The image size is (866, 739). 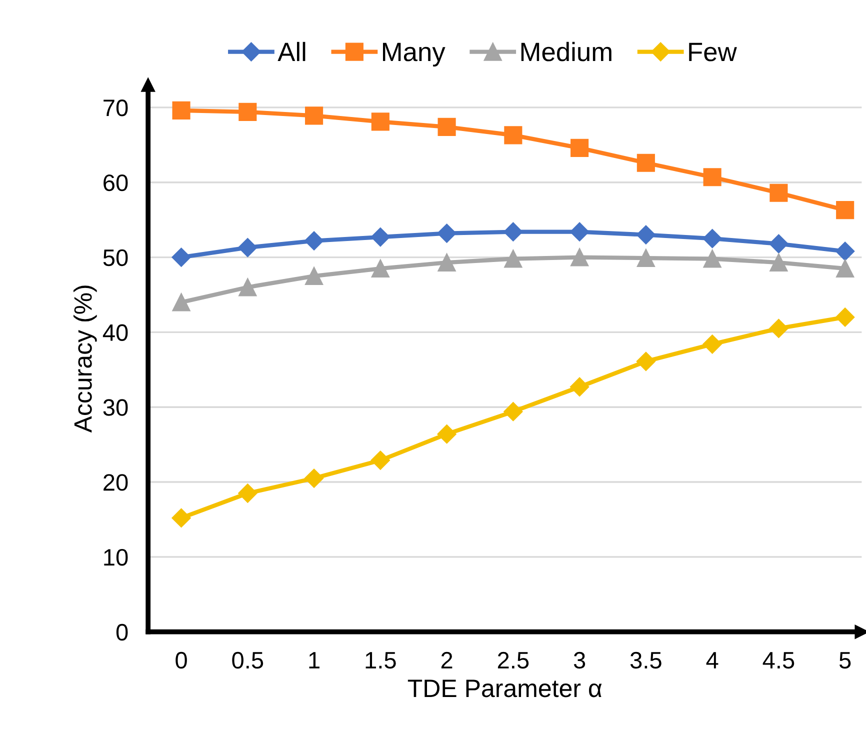 What do you see at coordinates (778, 660) in the screenshot?
I see `x-tick-label: 4.5` at bounding box center [778, 660].